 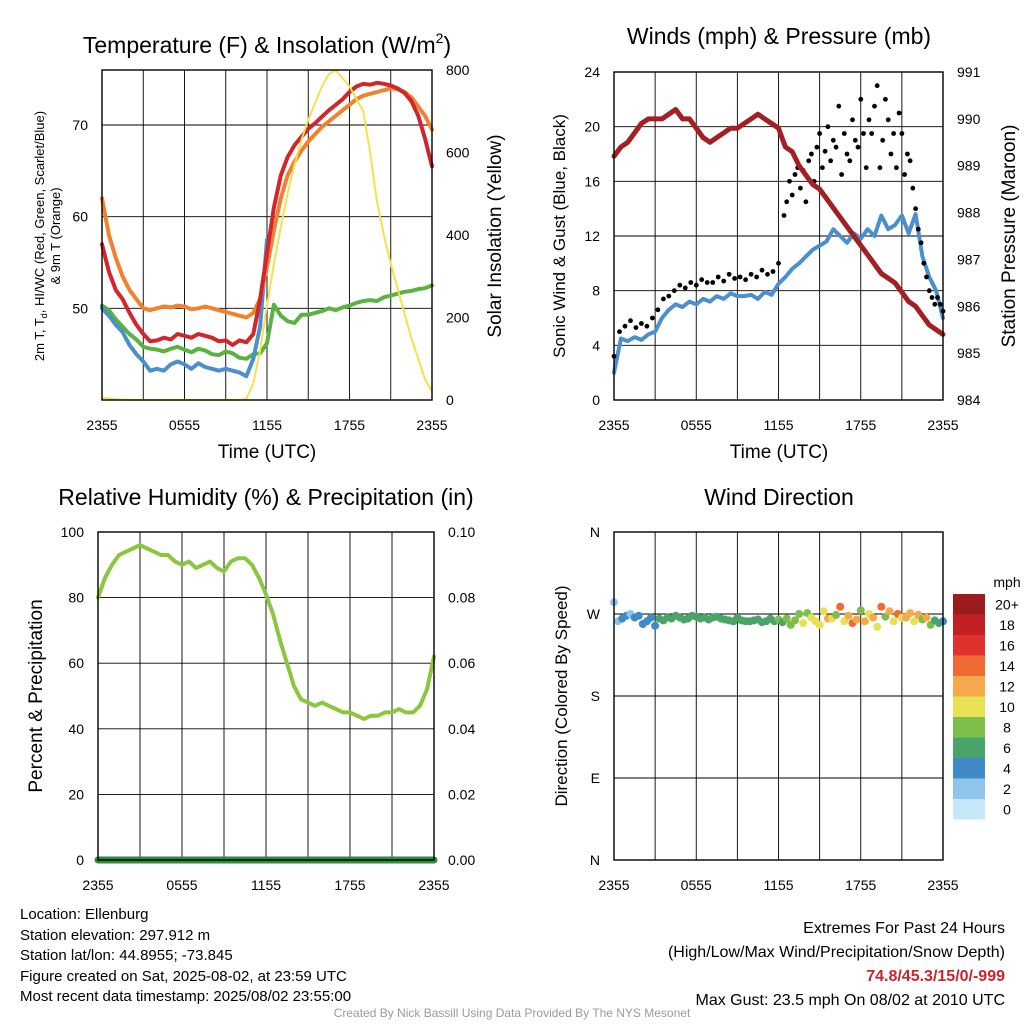 I want to click on y-tick-label: 0, so click(x=596, y=400).